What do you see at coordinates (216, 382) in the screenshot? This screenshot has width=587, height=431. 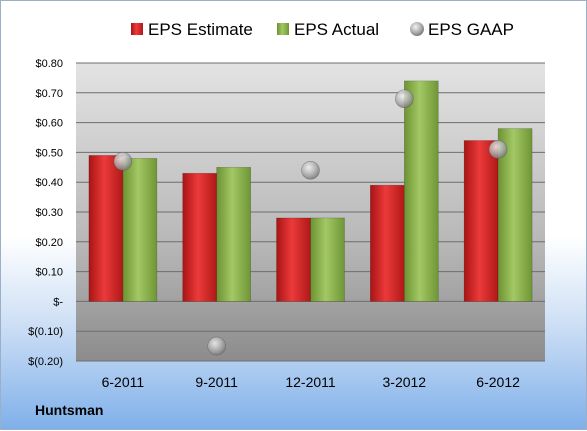 I see `x-tick-label: 9-2011` at bounding box center [216, 382].